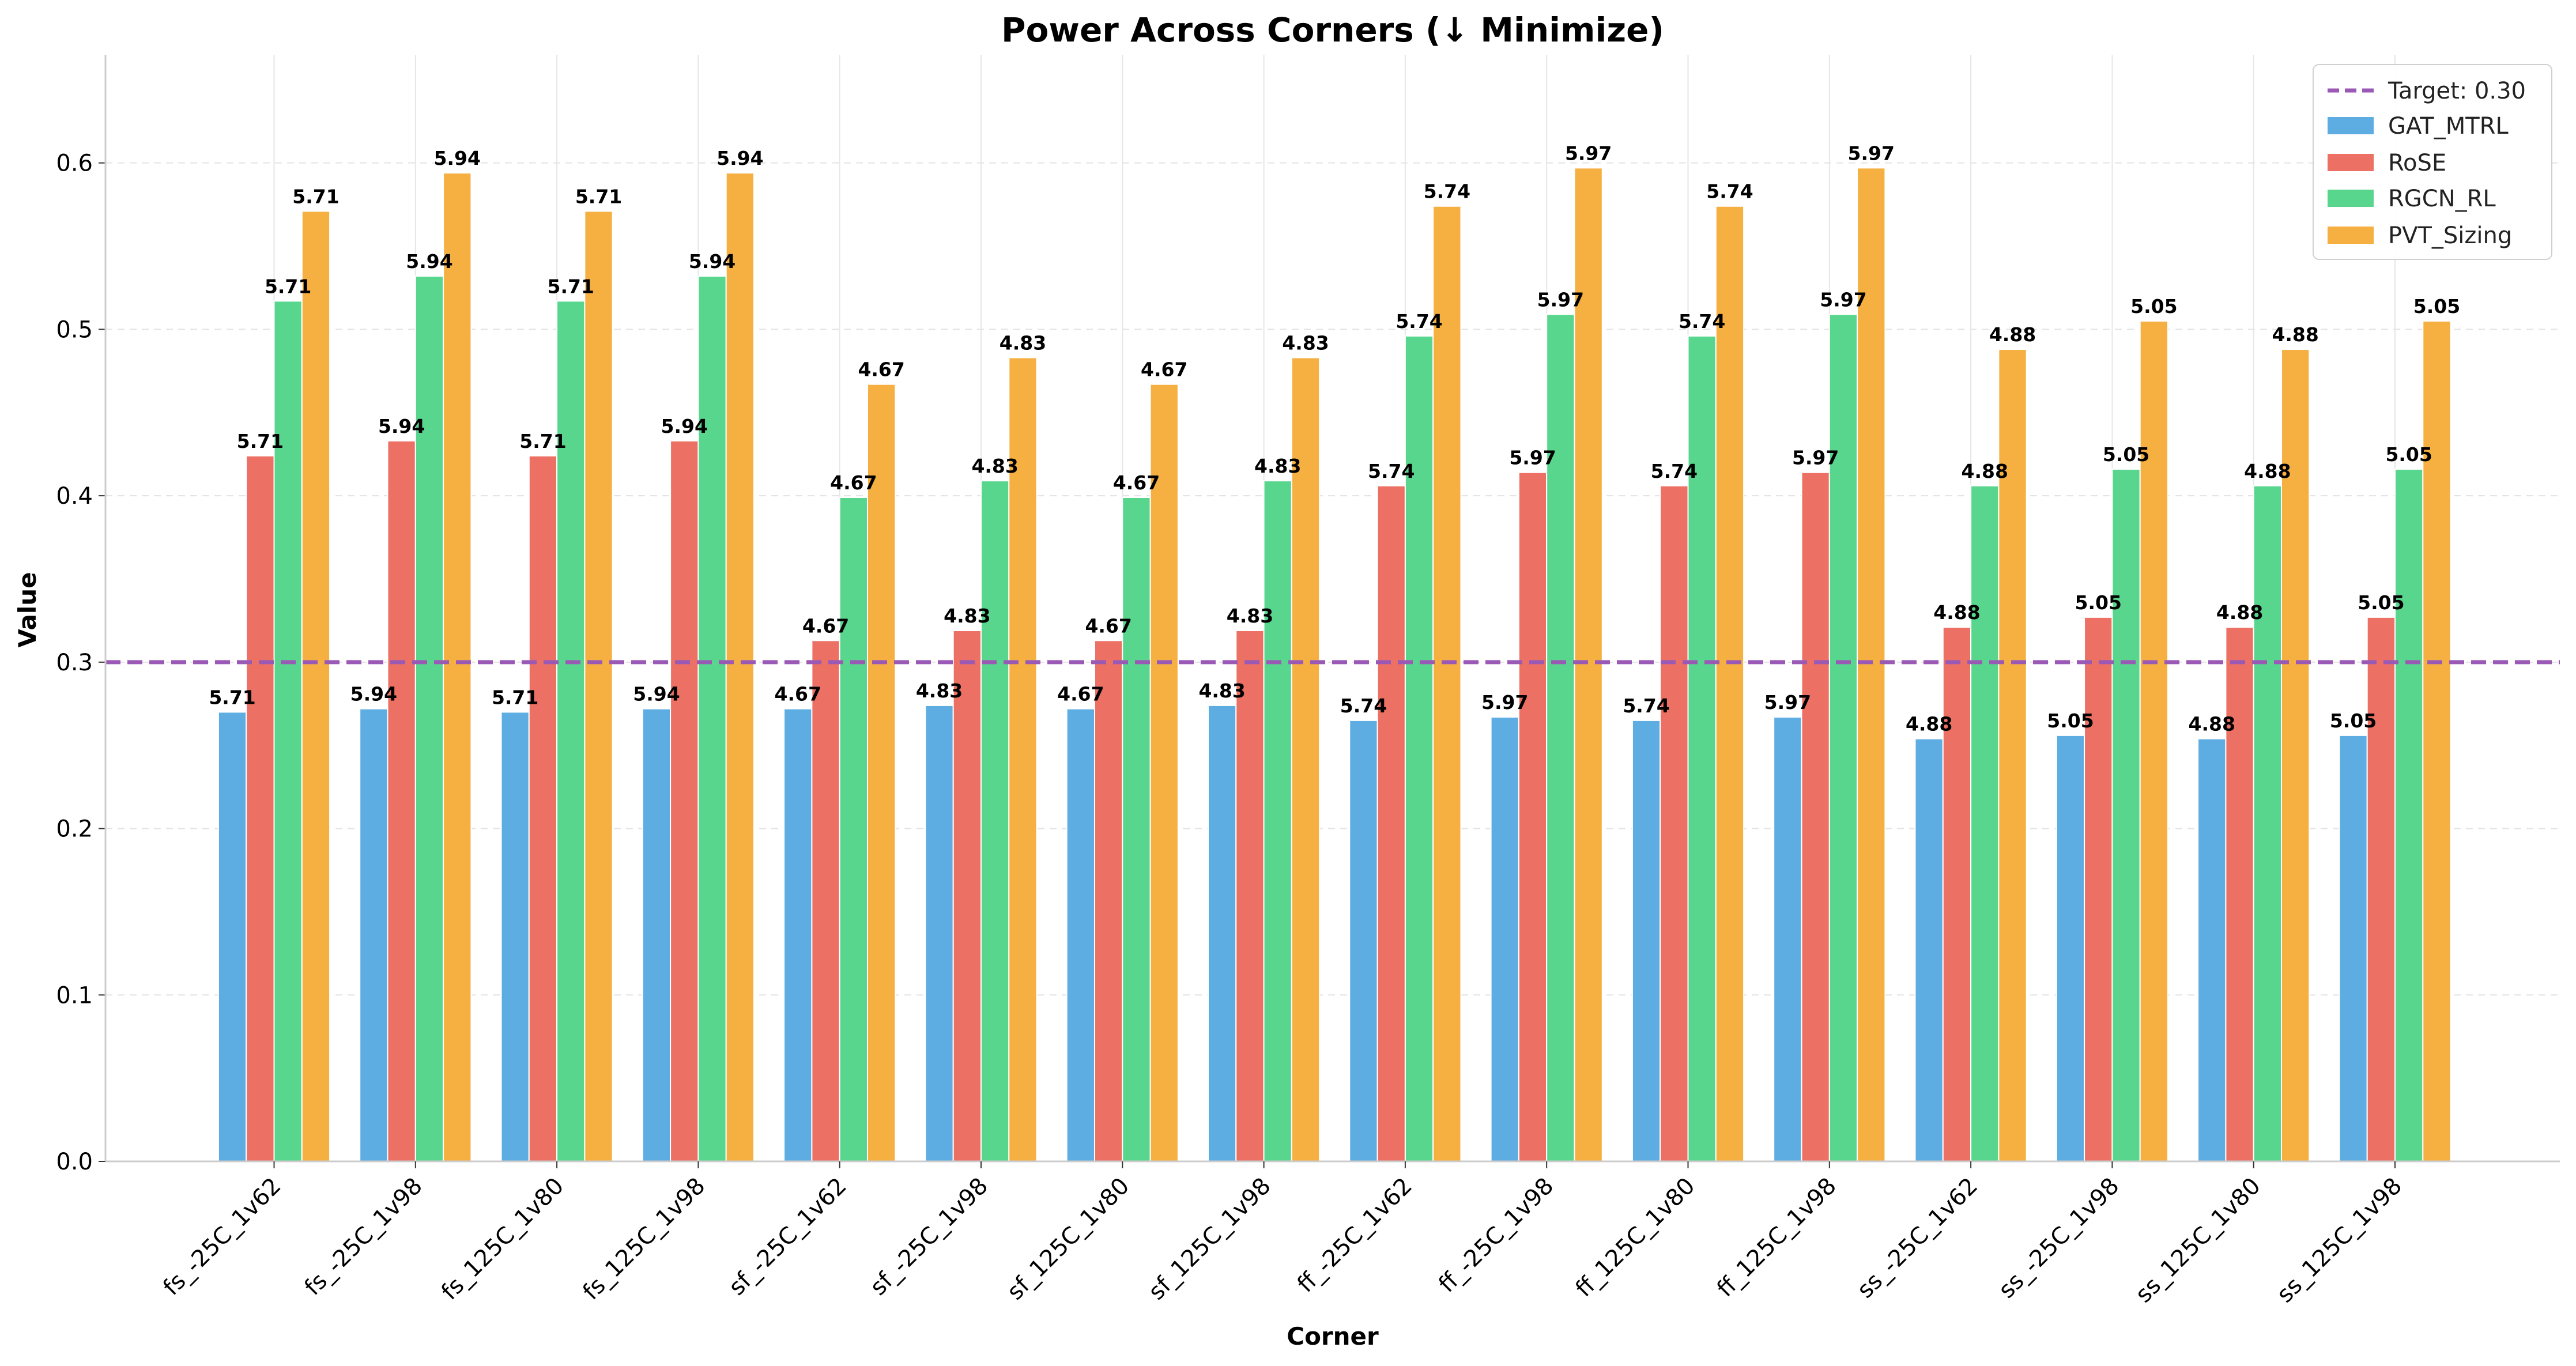 Image resolution: width=2576 pixels, height=1366 pixels. I want to click on y-tick-label: 0.1, so click(74, 995).